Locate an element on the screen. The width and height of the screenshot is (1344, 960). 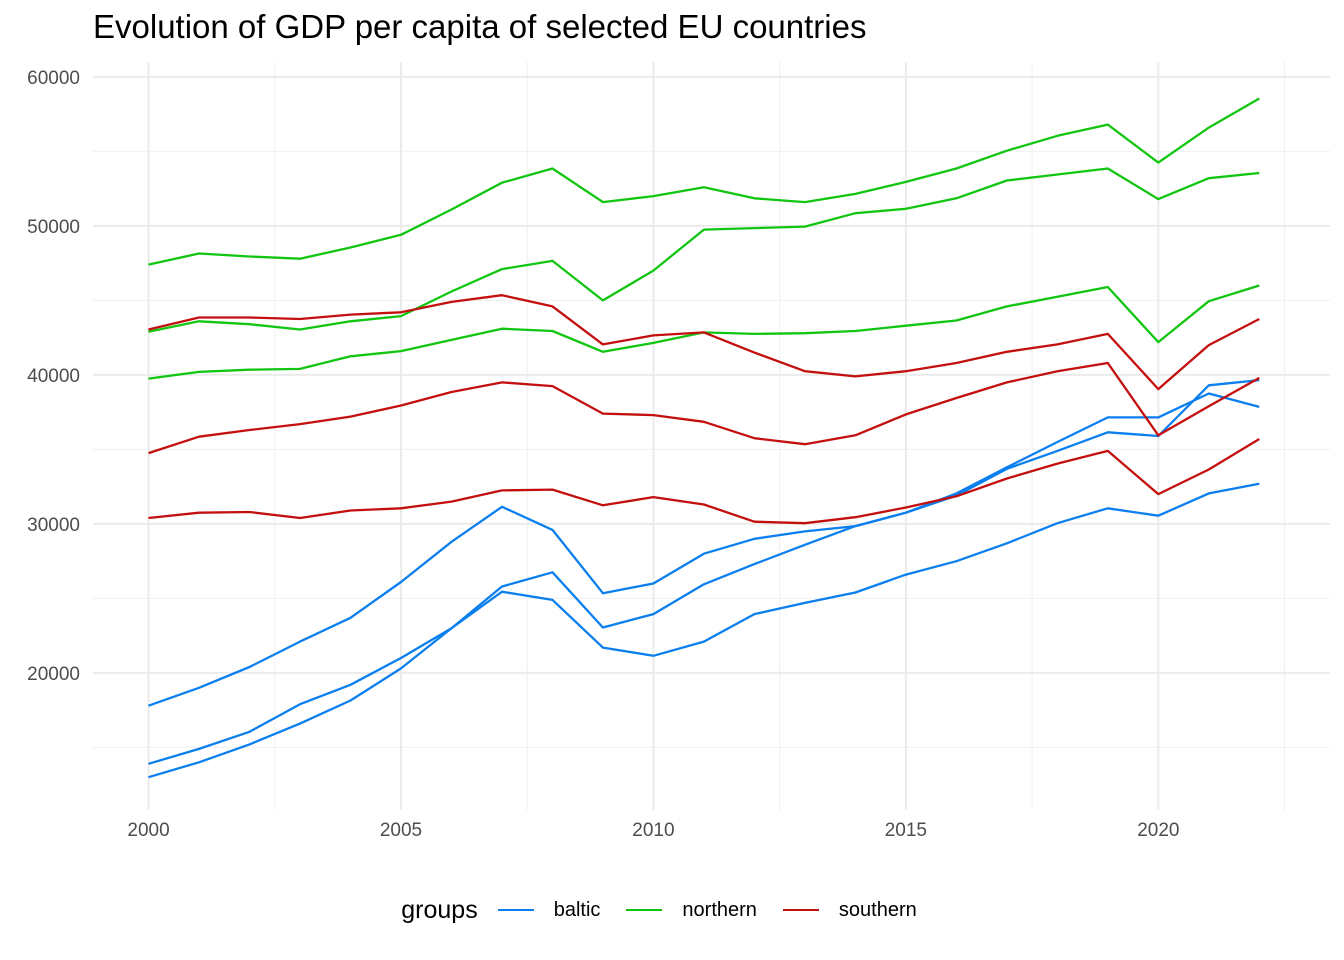
legend-label-northern: northern is located at coordinates (719, 909).